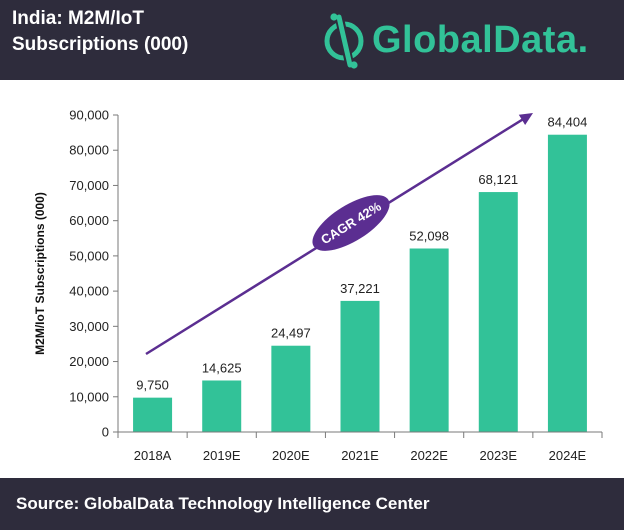  I want to click on data-label: 14,625, so click(222, 367).